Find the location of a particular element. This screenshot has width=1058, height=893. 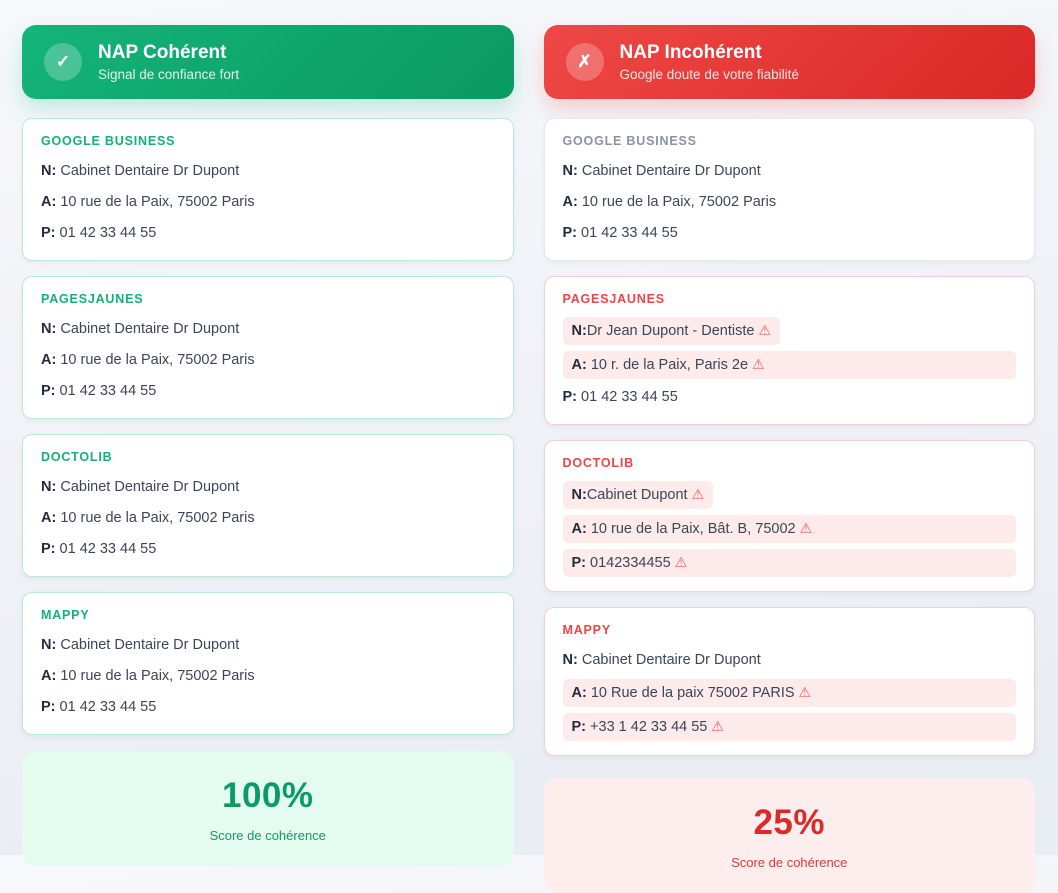

nap-row: A: 10 Rue de la paix 75002 PARIS ⚠ is located at coordinates (789, 693).